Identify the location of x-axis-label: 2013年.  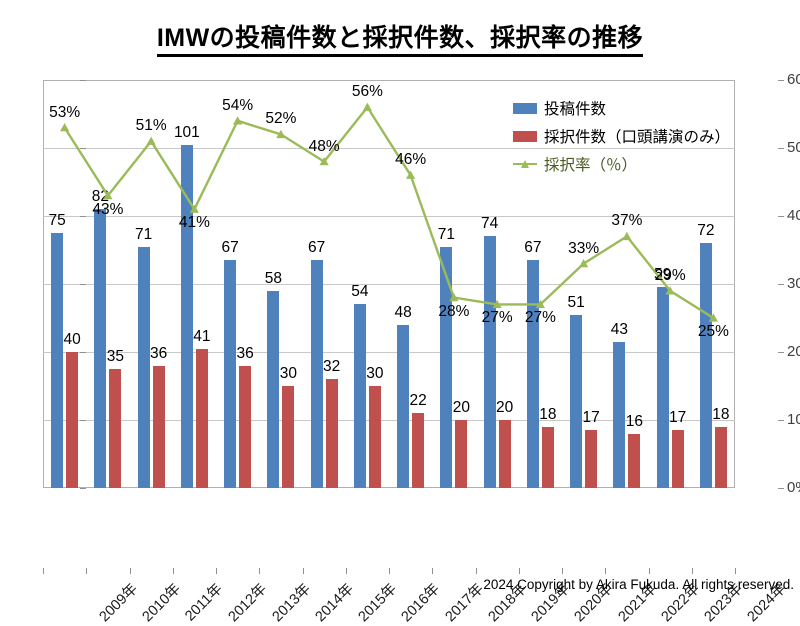
(291, 603).